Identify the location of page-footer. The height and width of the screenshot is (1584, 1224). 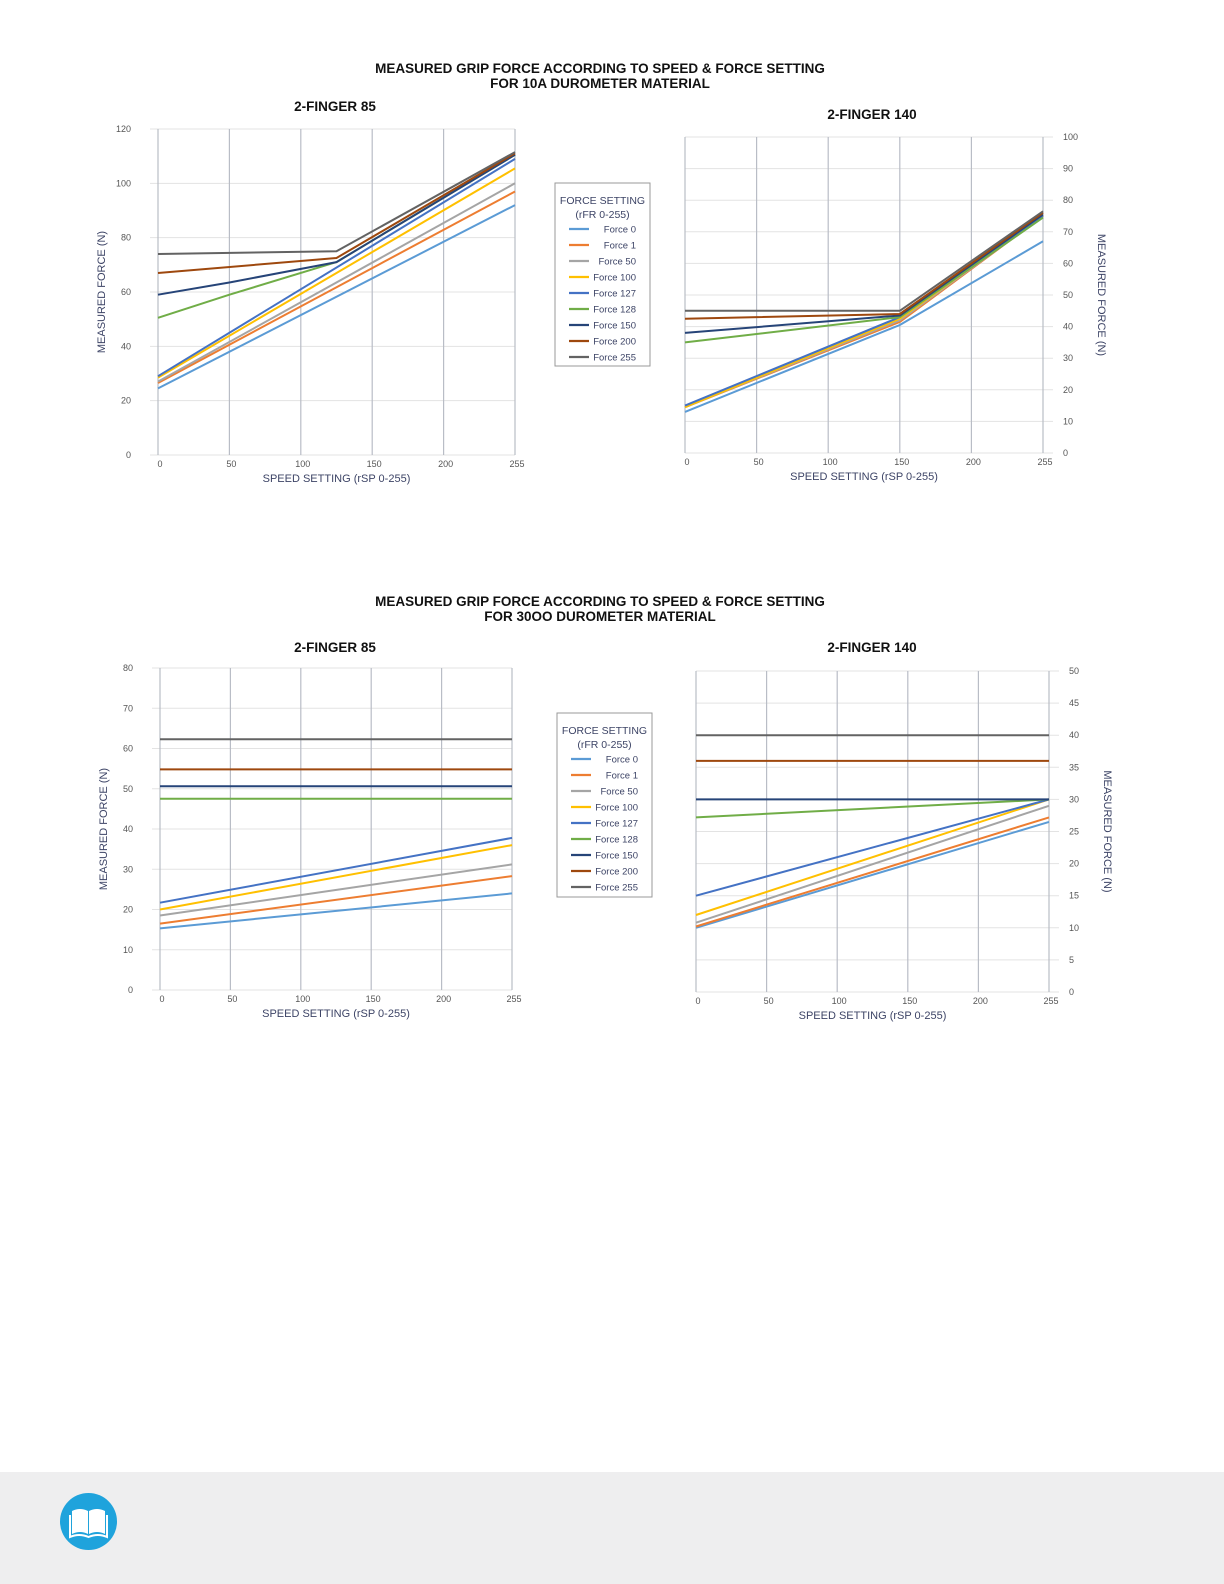
(612, 1528).